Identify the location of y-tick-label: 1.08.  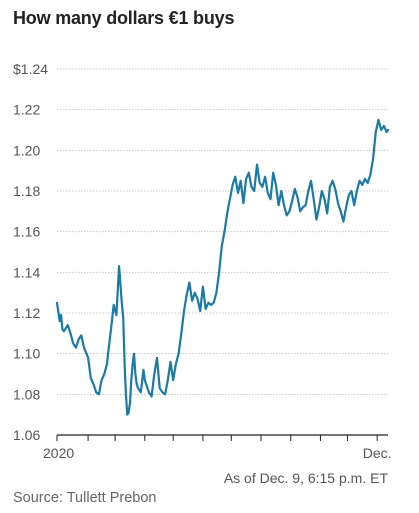
(26, 394).